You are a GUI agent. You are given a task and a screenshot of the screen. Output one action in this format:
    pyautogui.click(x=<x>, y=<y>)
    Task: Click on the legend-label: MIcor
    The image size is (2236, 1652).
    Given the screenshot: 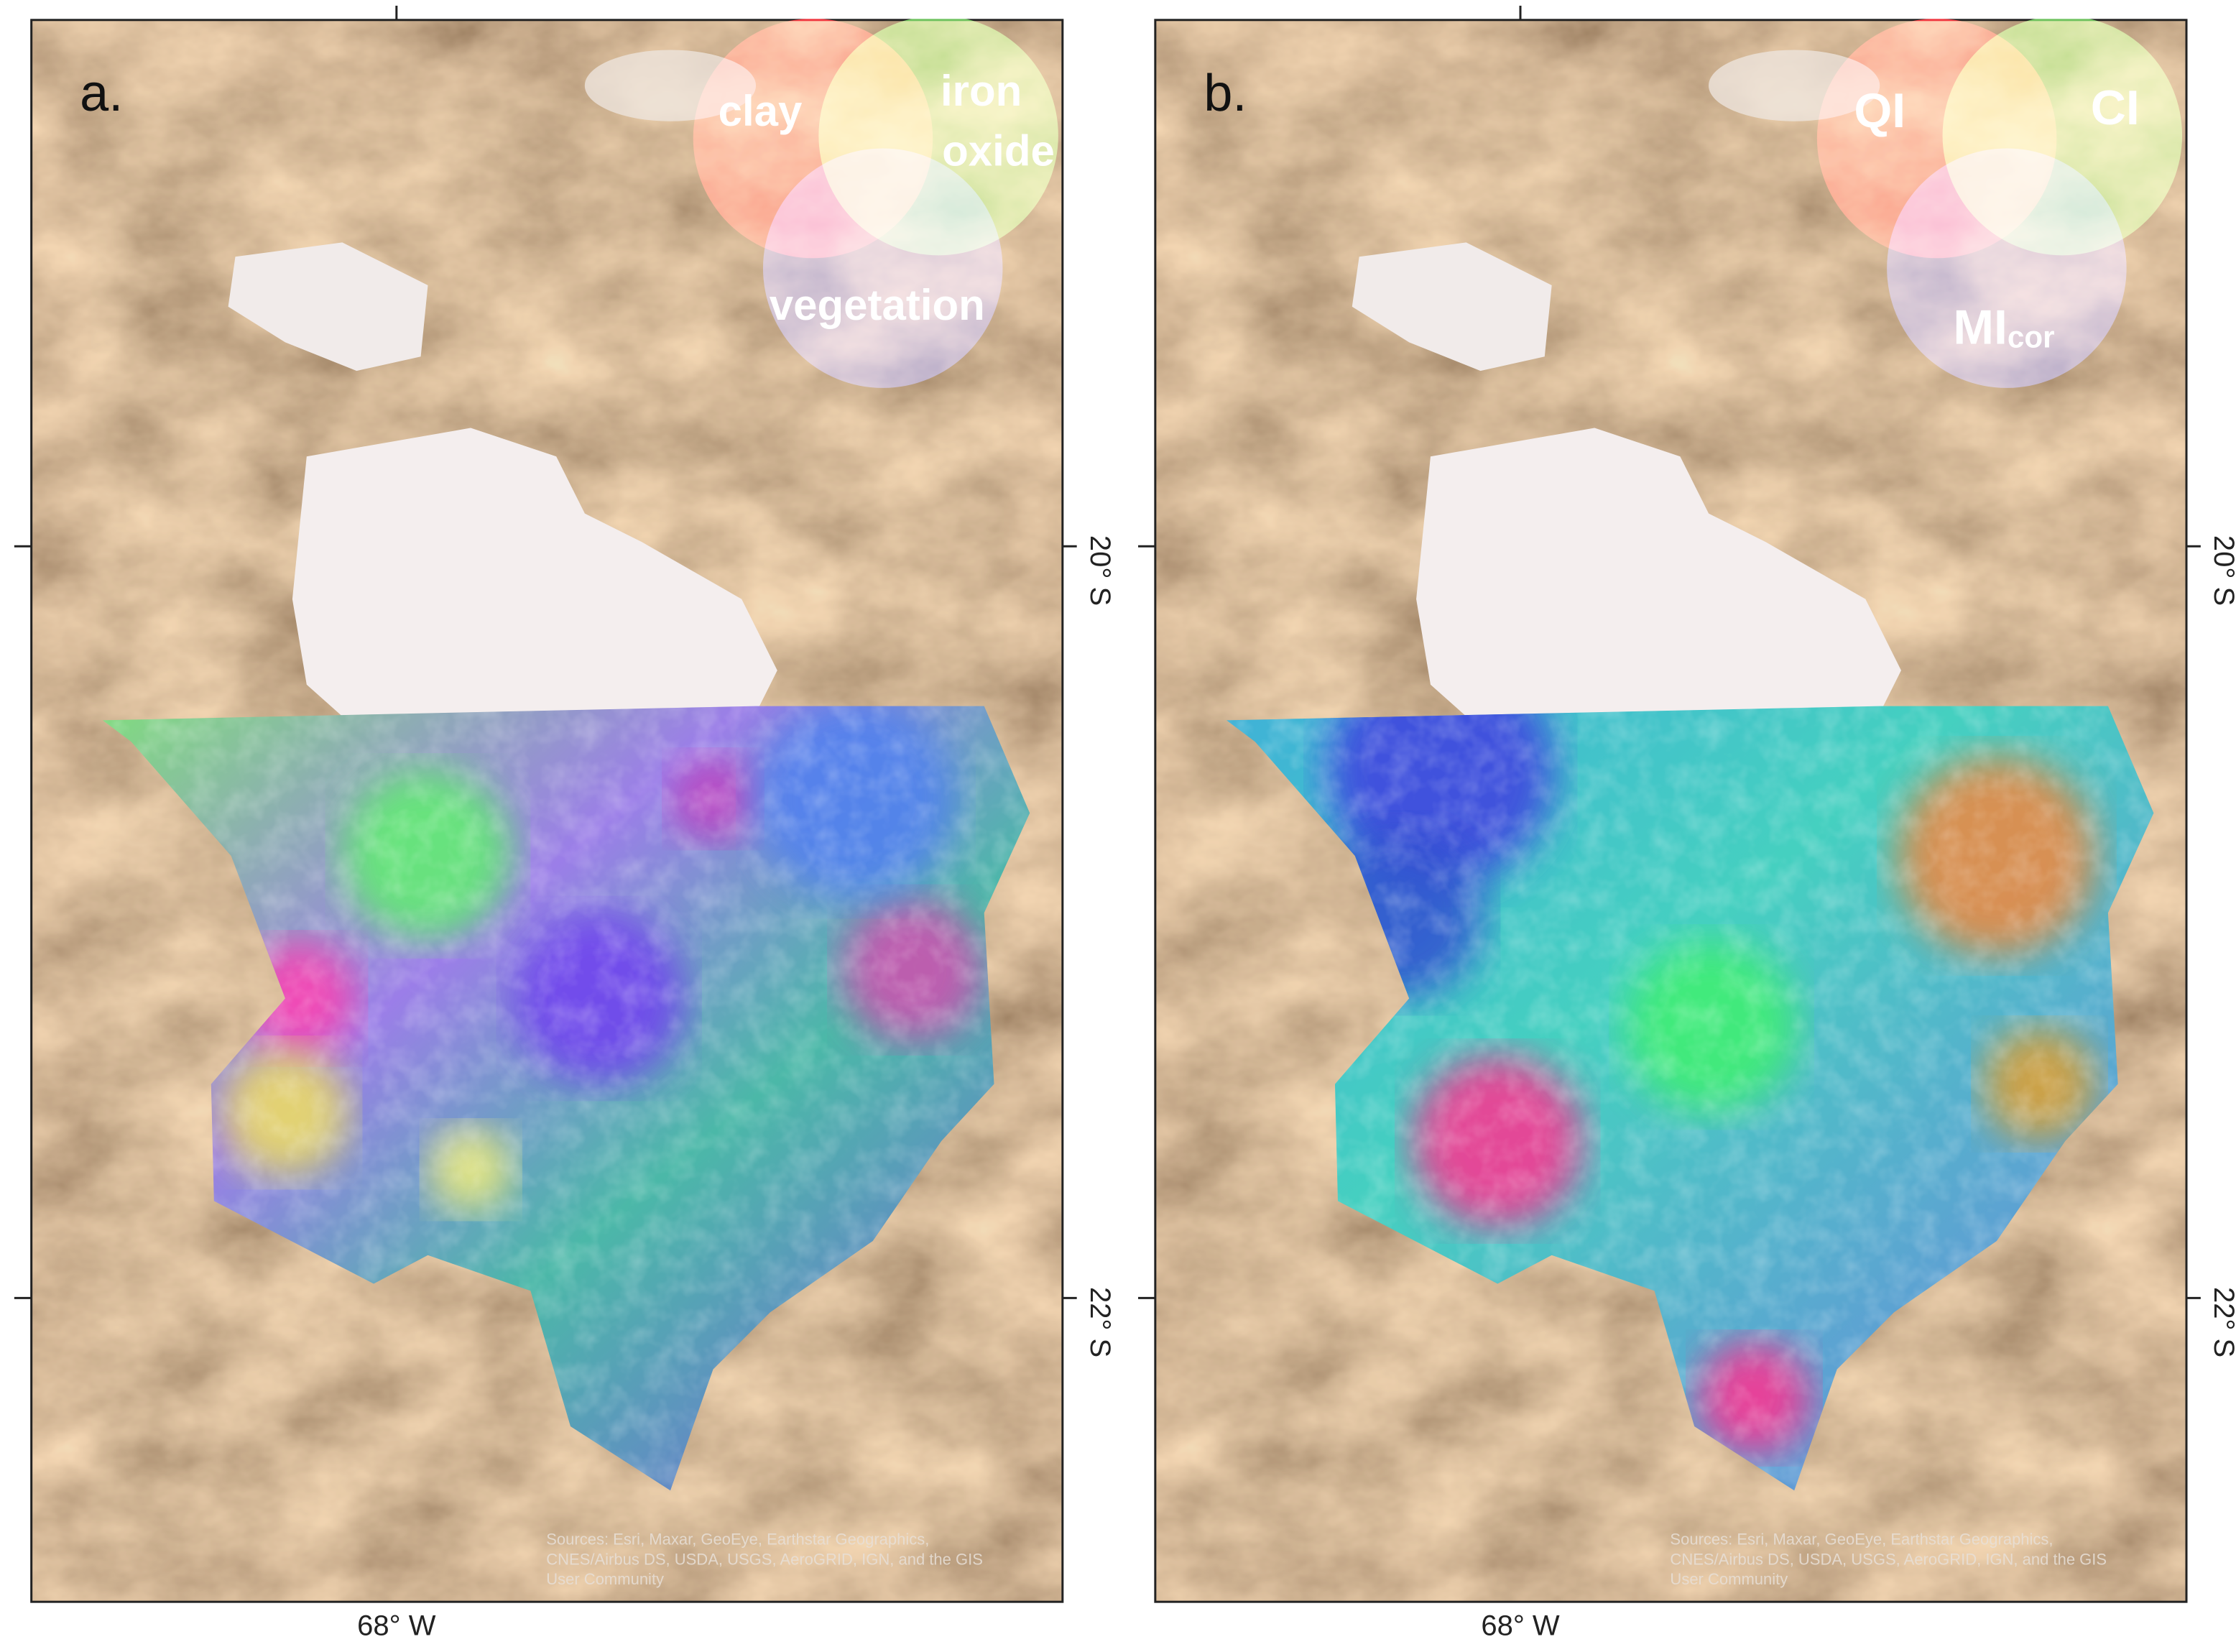 What is the action you would take?
    pyautogui.click(x=2004, y=327)
    